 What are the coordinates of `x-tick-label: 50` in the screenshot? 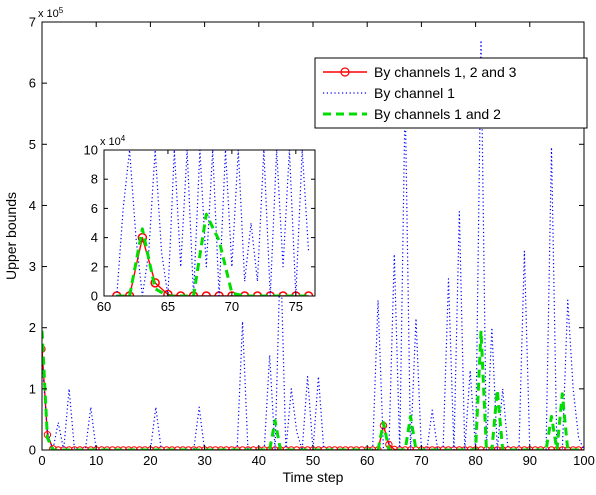 It's located at (313, 460).